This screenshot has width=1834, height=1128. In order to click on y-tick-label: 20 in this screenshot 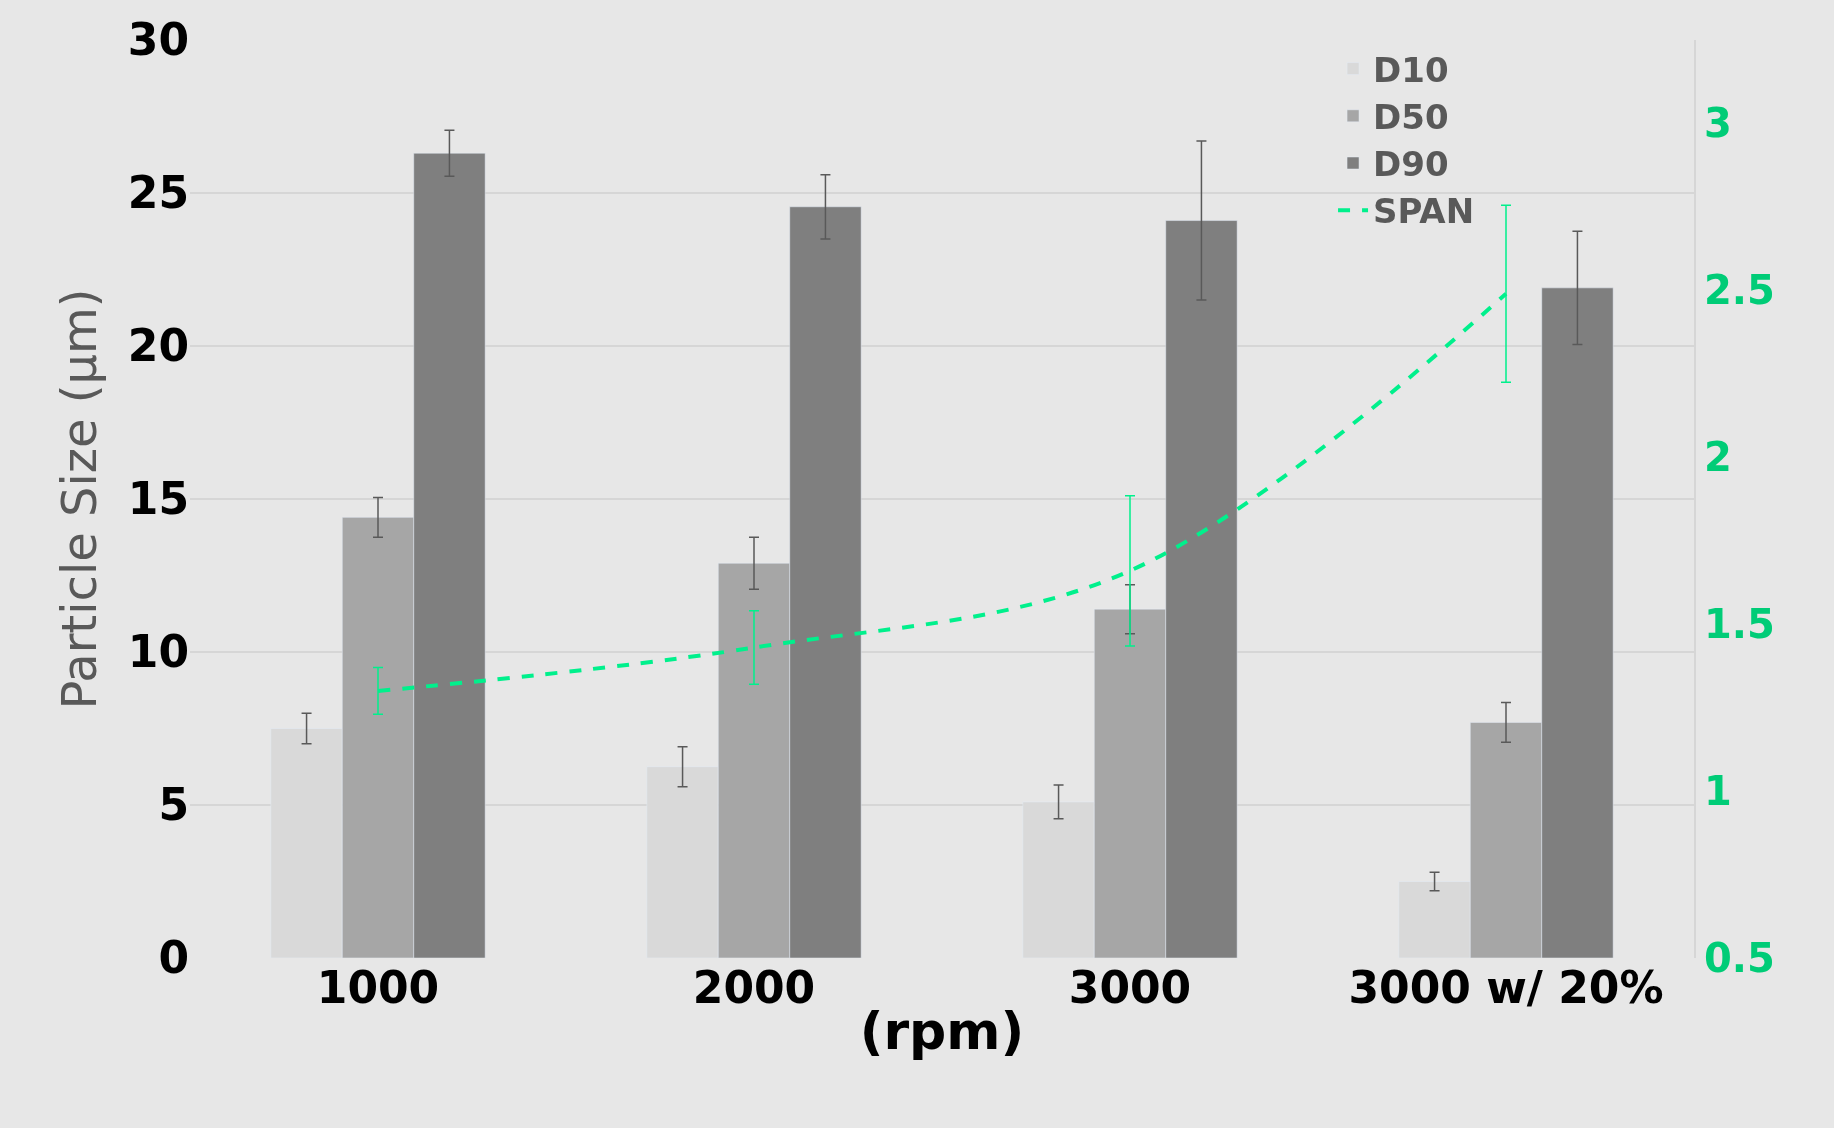, I will do `click(158, 346)`.